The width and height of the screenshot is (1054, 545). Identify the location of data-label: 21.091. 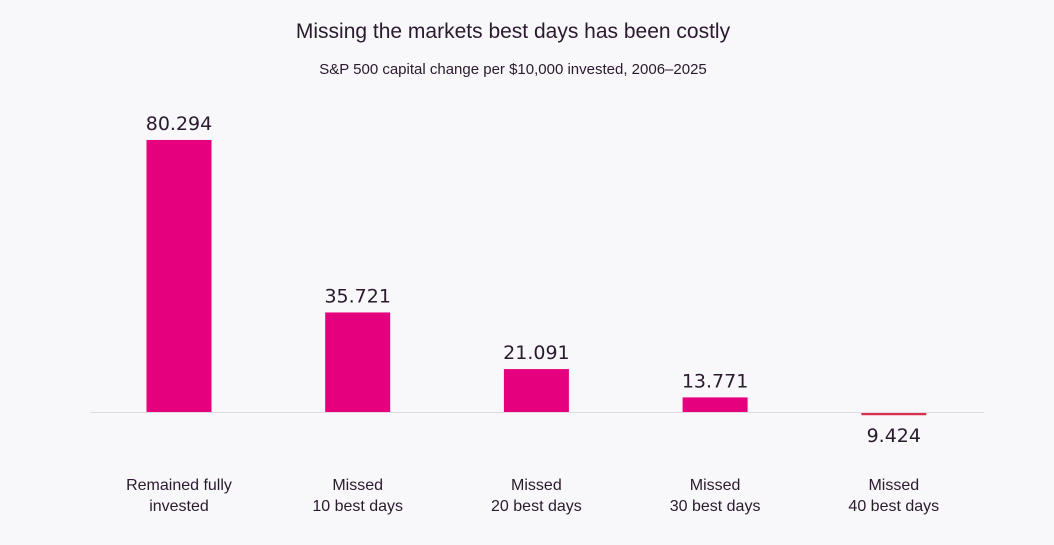
(536, 353).